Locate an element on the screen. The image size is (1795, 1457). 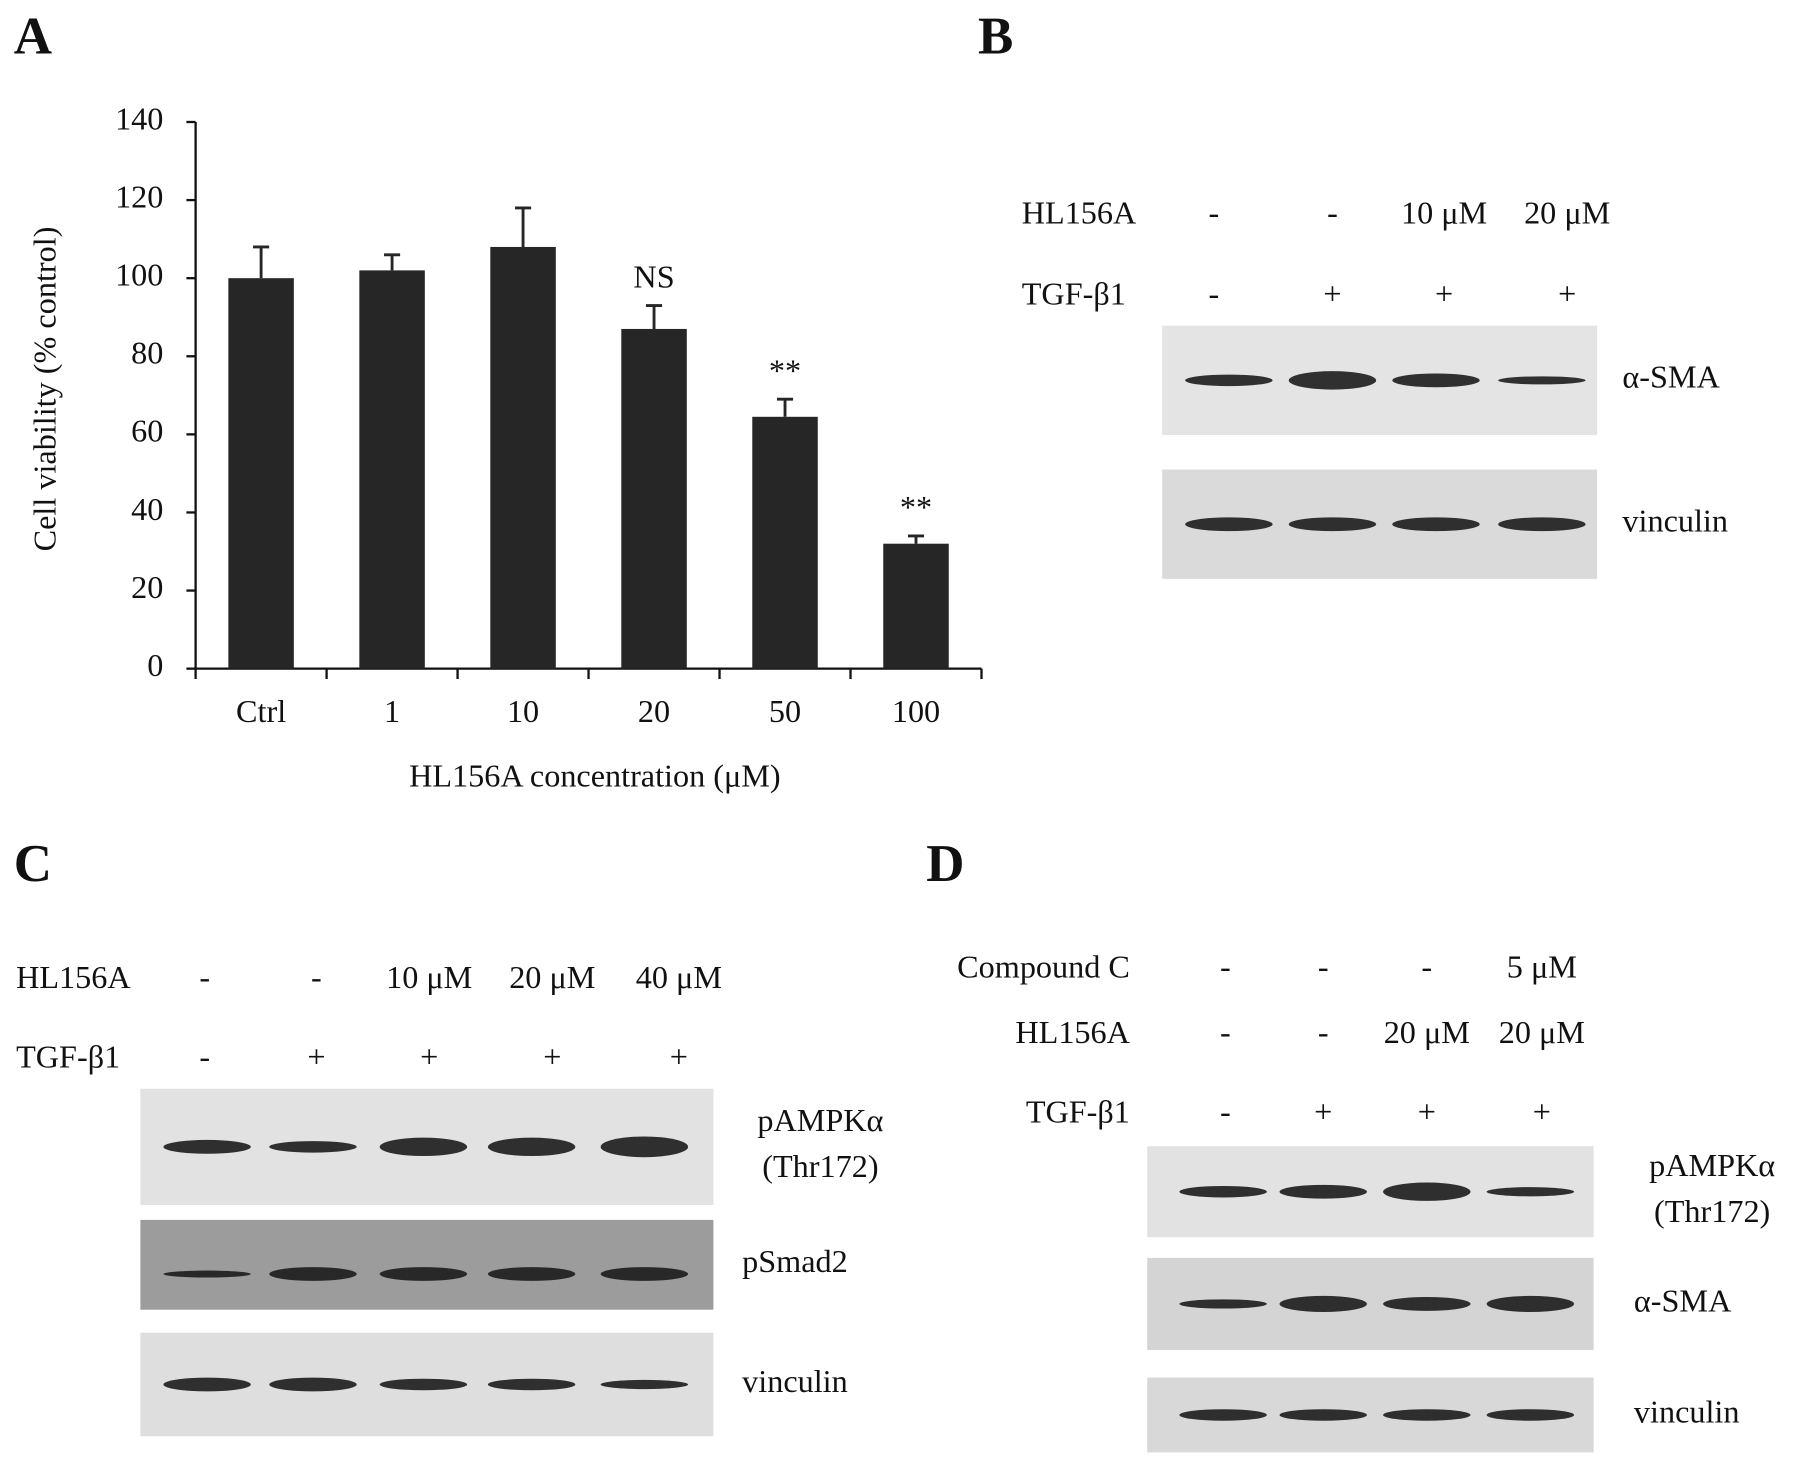
y-tick-label: 60 is located at coordinates (147, 431).